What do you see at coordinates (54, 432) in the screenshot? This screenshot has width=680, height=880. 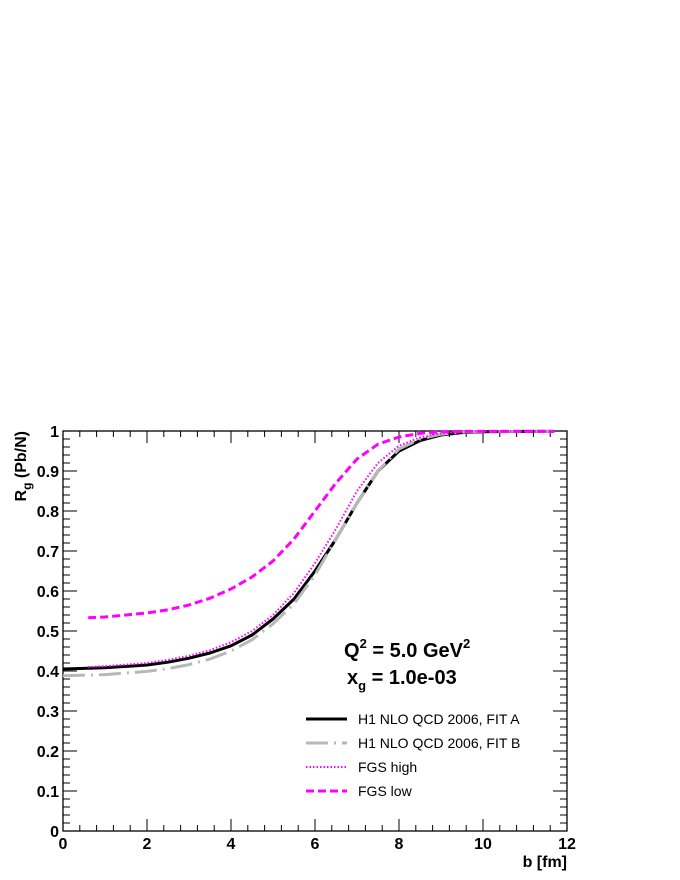 I see `y-tick-label: 1` at bounding box center [54, 432].